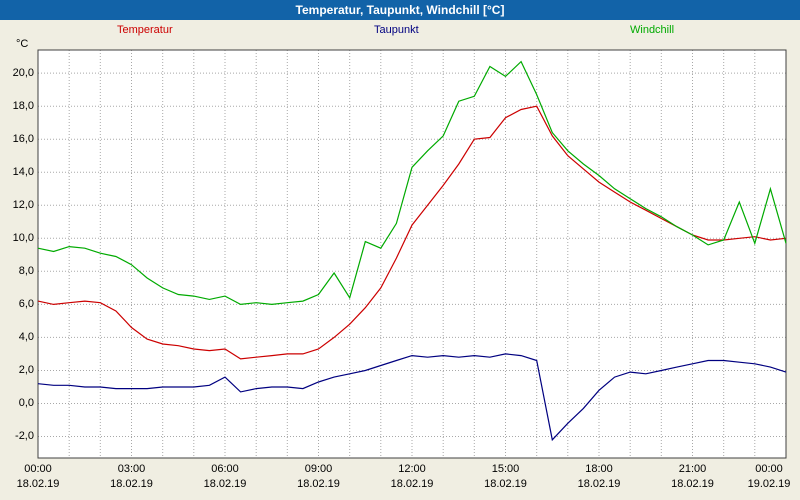 Image resolution: width=800 pixels, height=500 pixels. Describe the element at coordinates (23, 72) in the screenshot. I see `y-tick-label: 20,0` at that location.